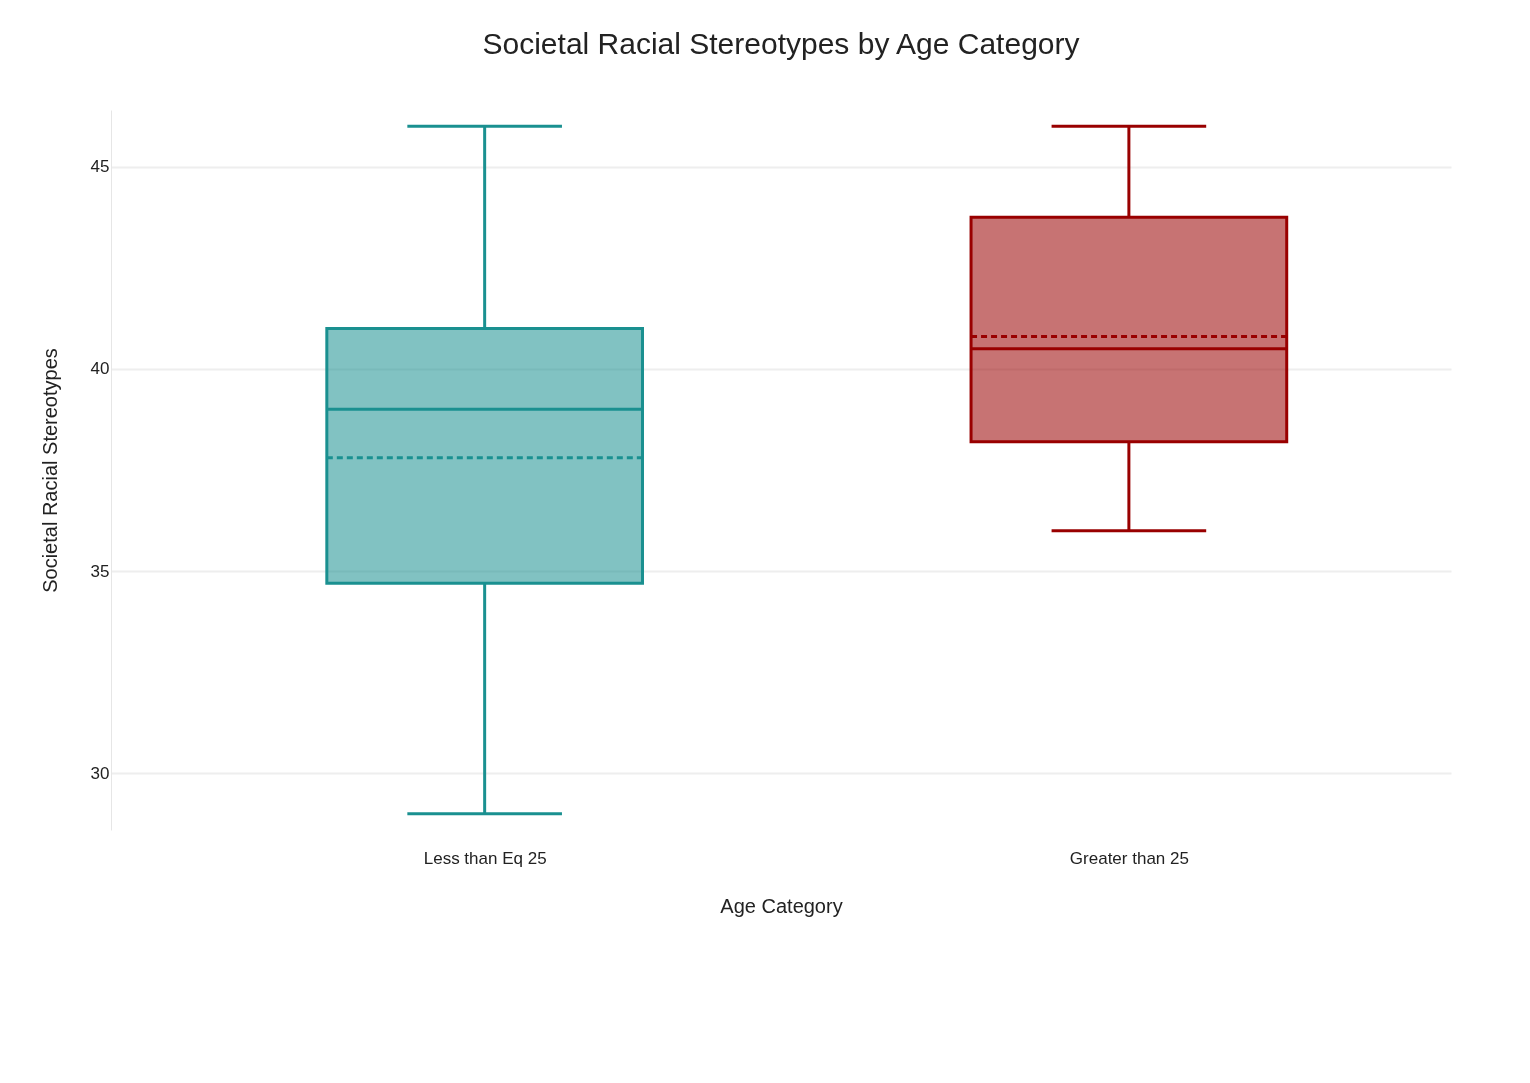 Image resolution: width=1530 pixels, height=1083 pixels. What do you see at coordinates (100, 773) in the screenshot?
I see `y-tick-label: 30` at bounding box center [100, 773].